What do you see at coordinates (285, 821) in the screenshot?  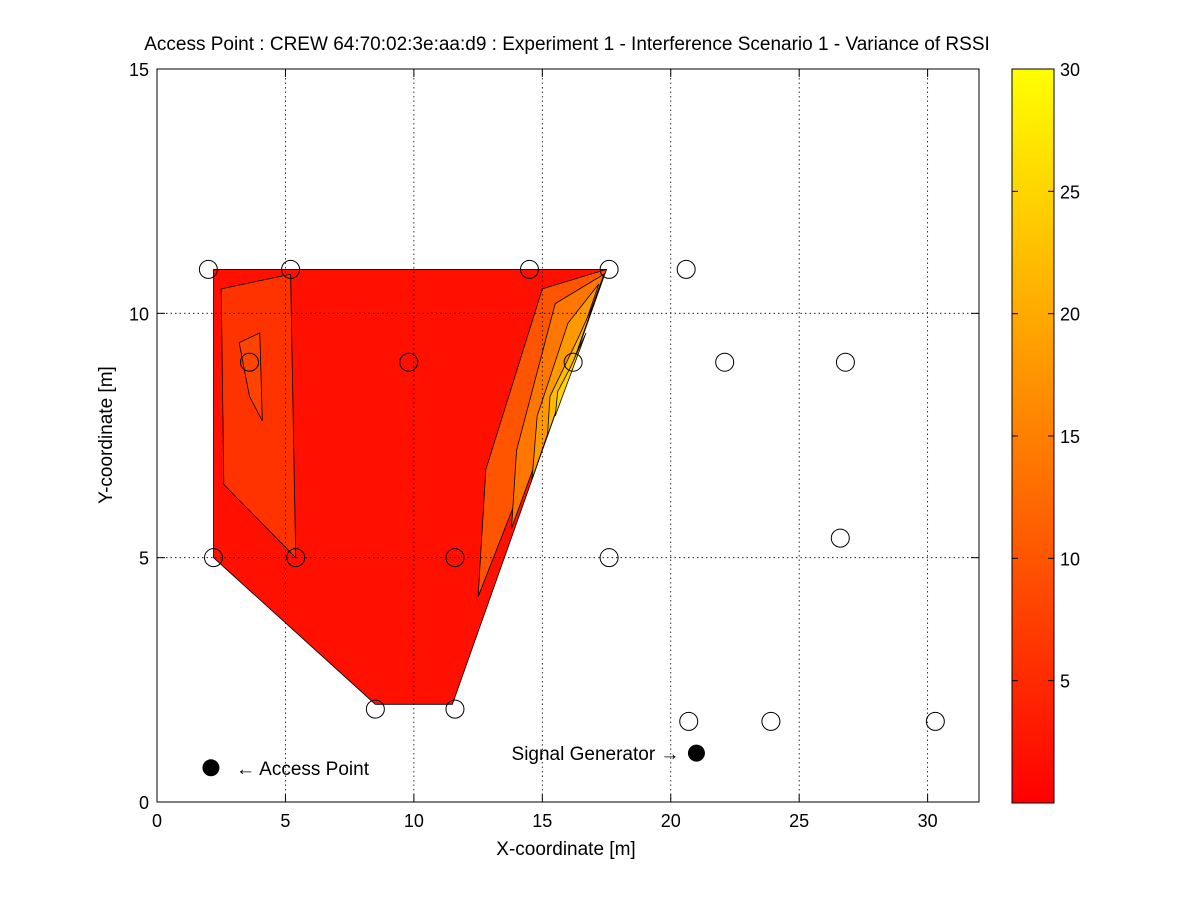 I see `x-tick-label-1: 5` at bounding box center [285, 821].